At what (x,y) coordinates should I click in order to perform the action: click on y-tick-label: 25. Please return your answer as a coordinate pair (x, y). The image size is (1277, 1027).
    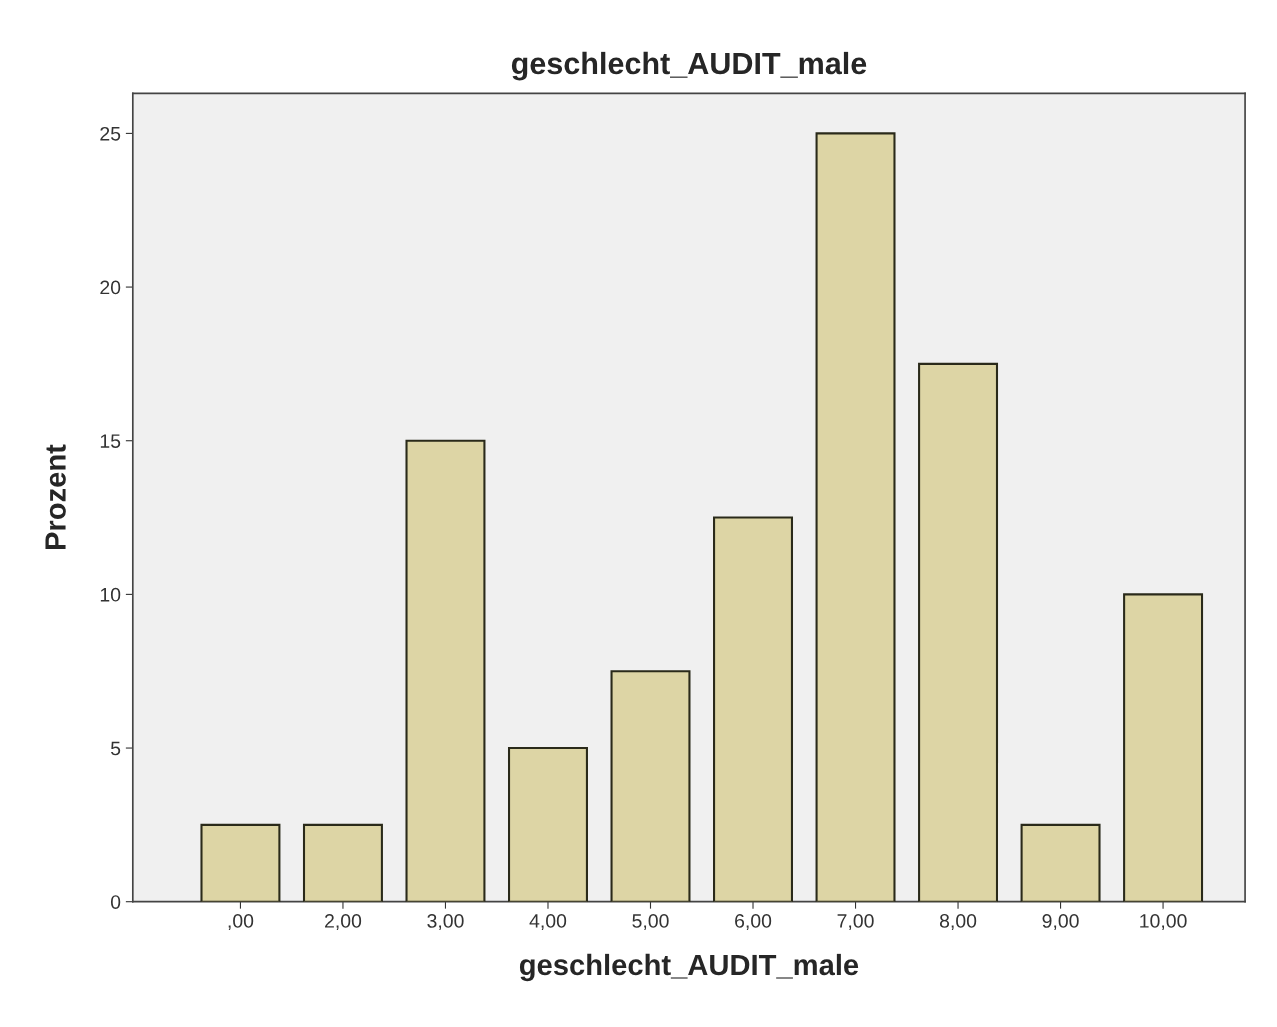
    Looking at the image, I should click on (110, 133).